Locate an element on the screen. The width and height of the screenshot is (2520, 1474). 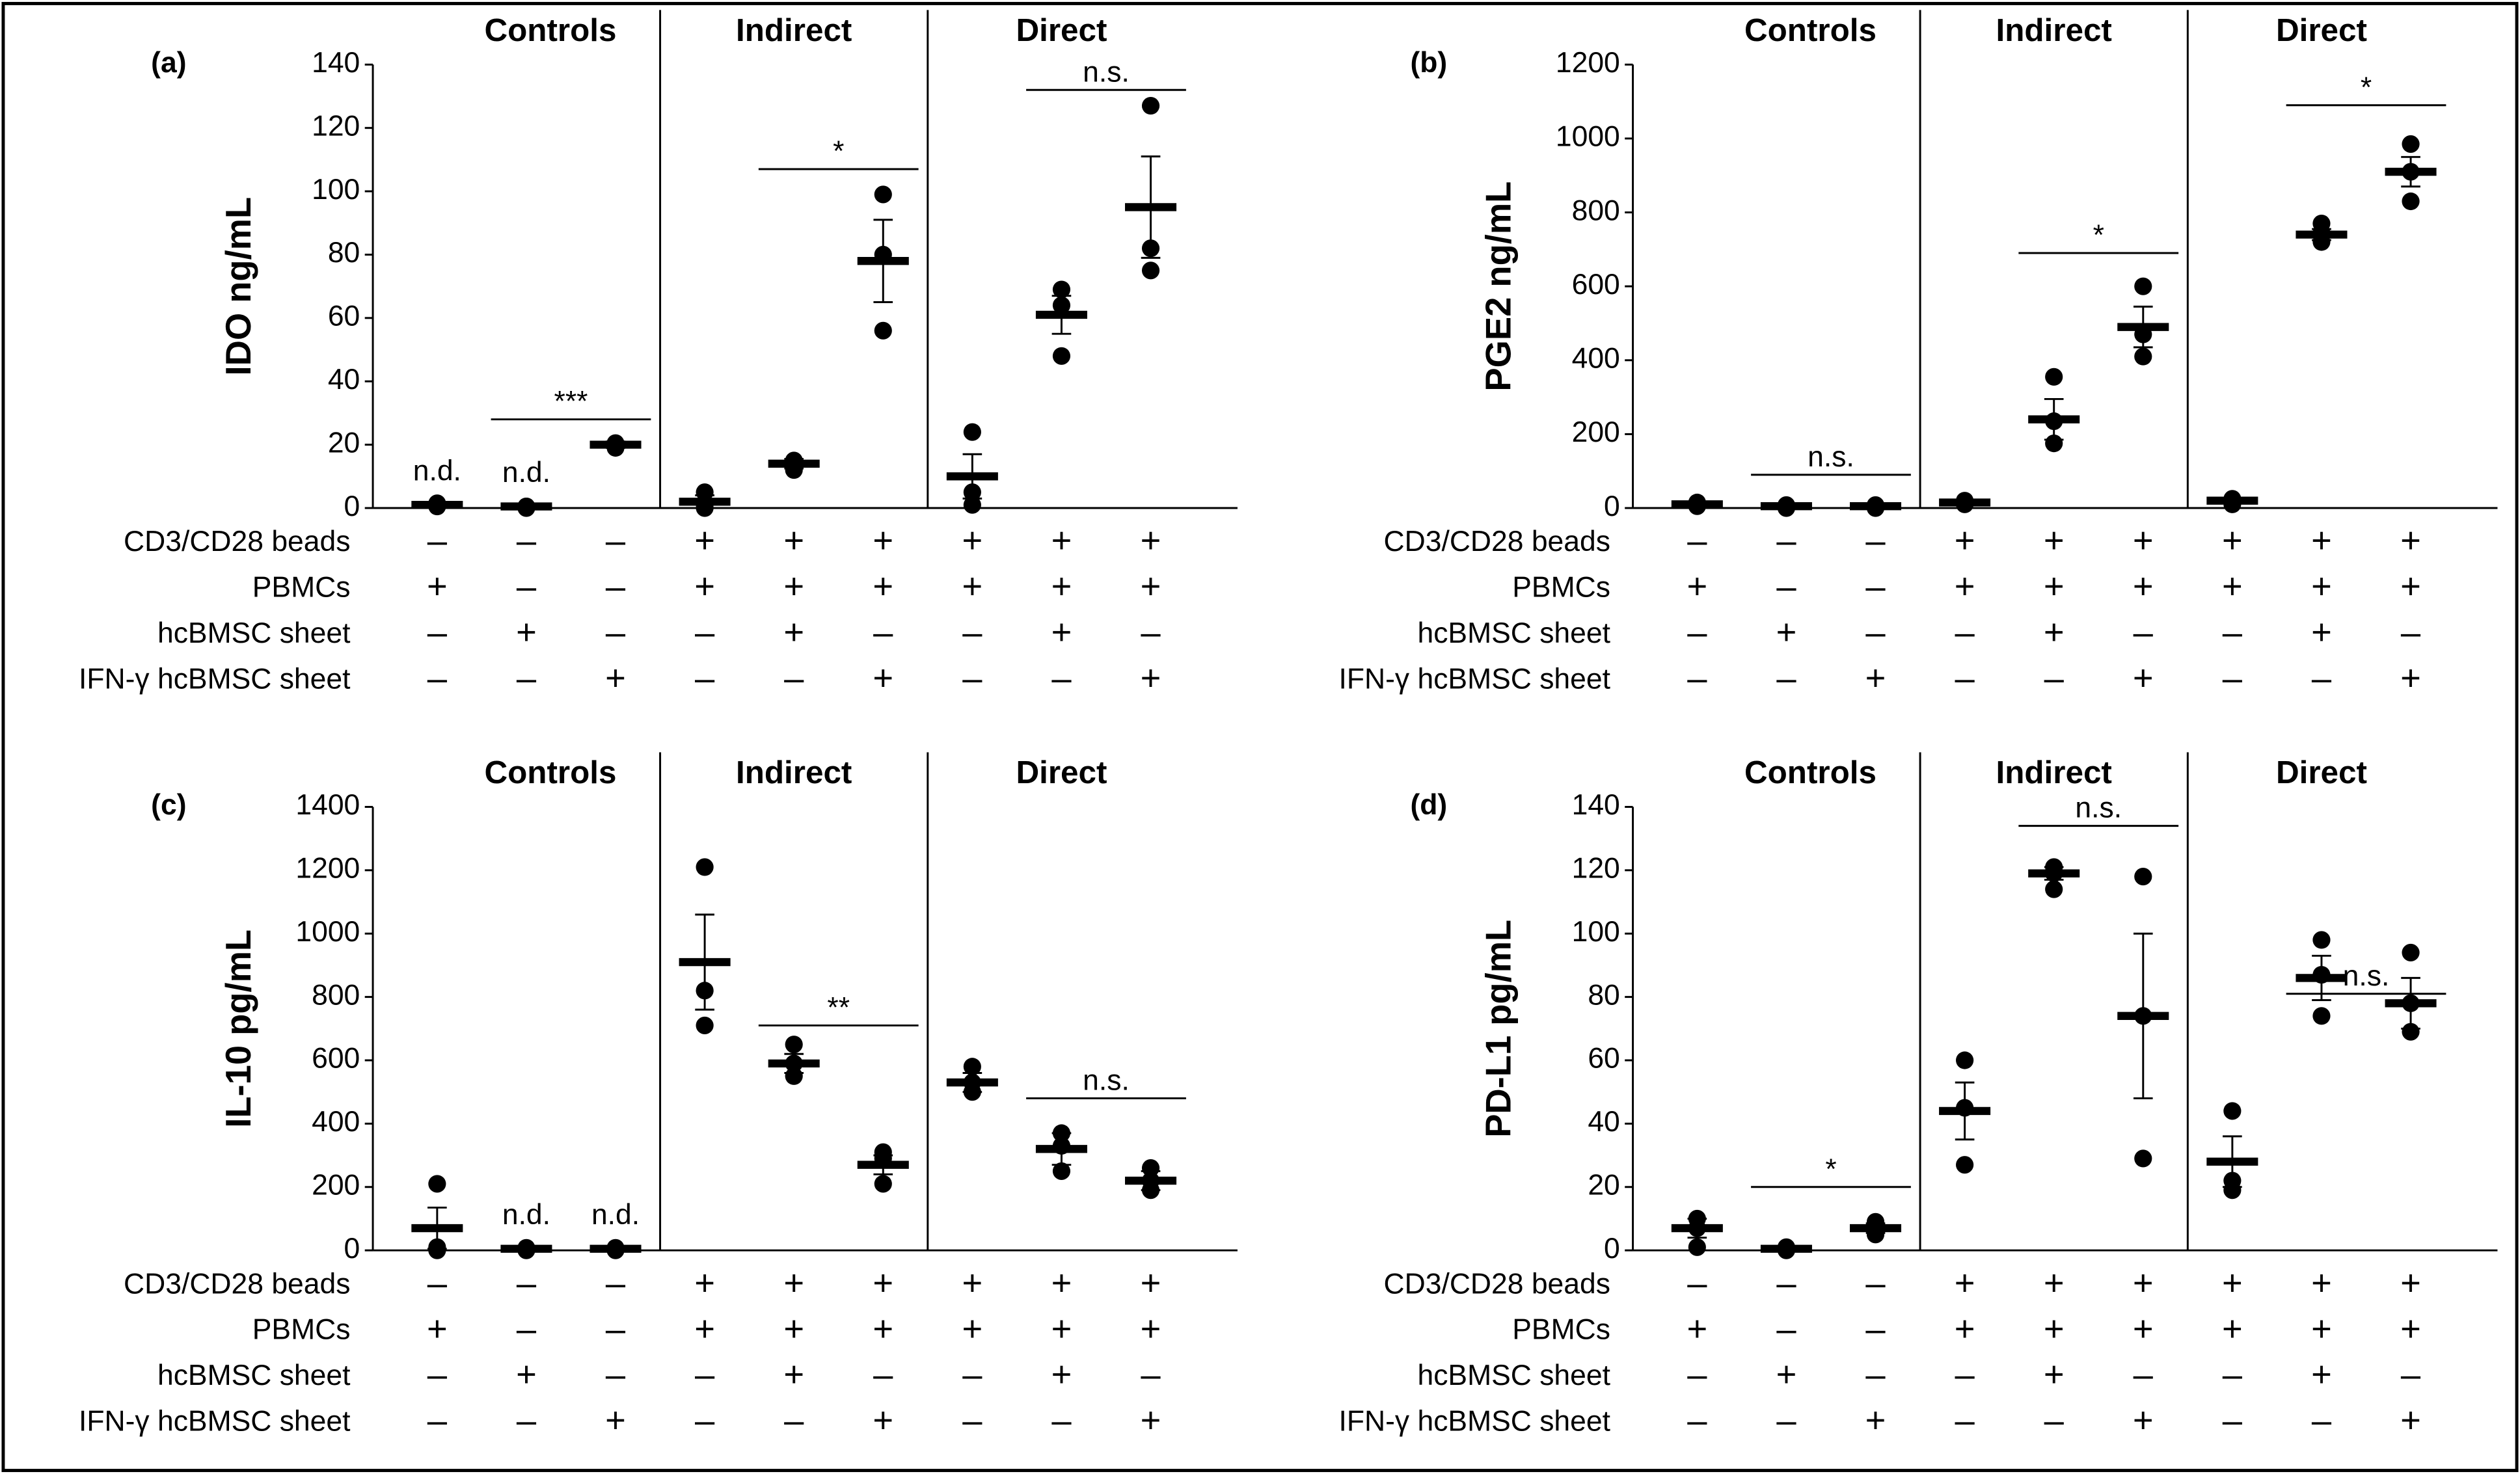
y-tick-label: 400 is located at coordinates (336, 1122).